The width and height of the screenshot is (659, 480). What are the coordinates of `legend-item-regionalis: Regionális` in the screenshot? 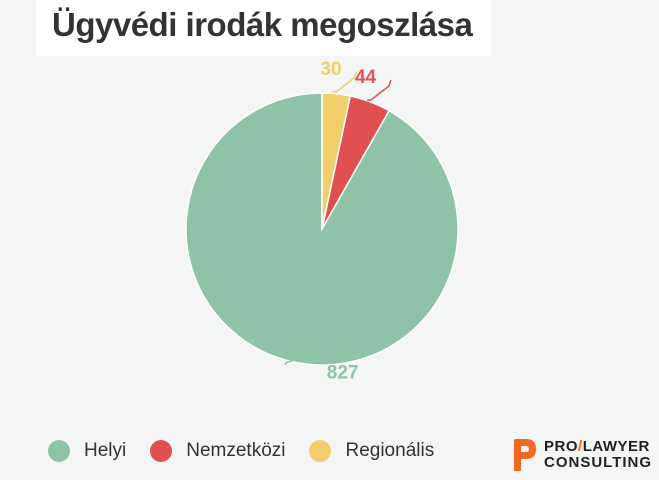 It's located at (371, 451).